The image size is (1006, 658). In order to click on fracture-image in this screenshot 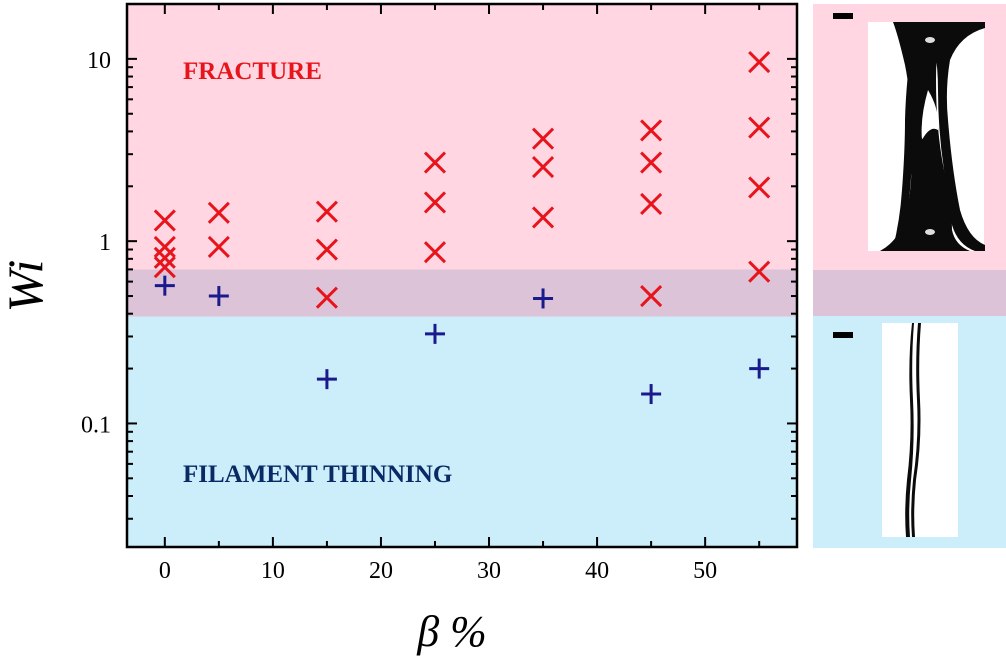, I will do `click(926, 136)`.